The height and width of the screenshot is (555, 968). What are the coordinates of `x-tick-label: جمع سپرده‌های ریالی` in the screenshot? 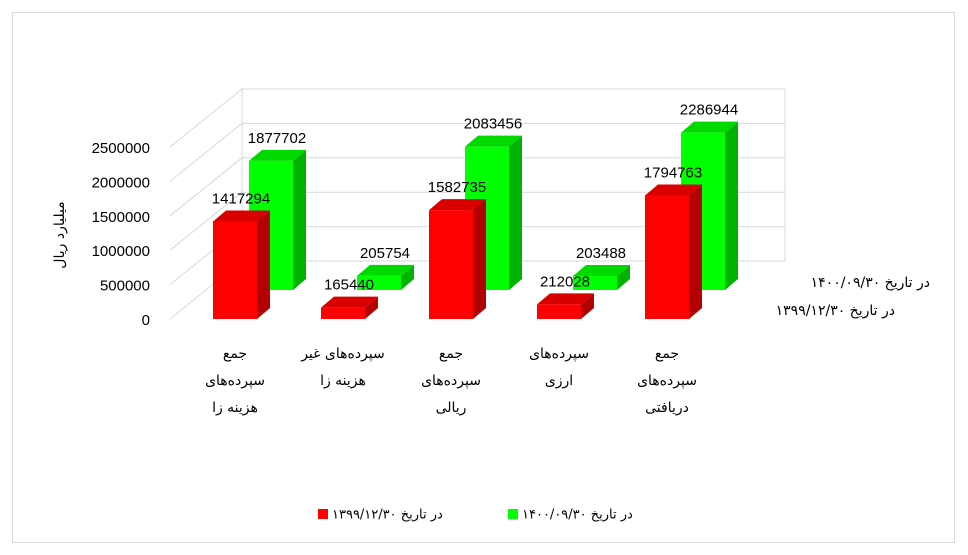 It's located at (451, 381).